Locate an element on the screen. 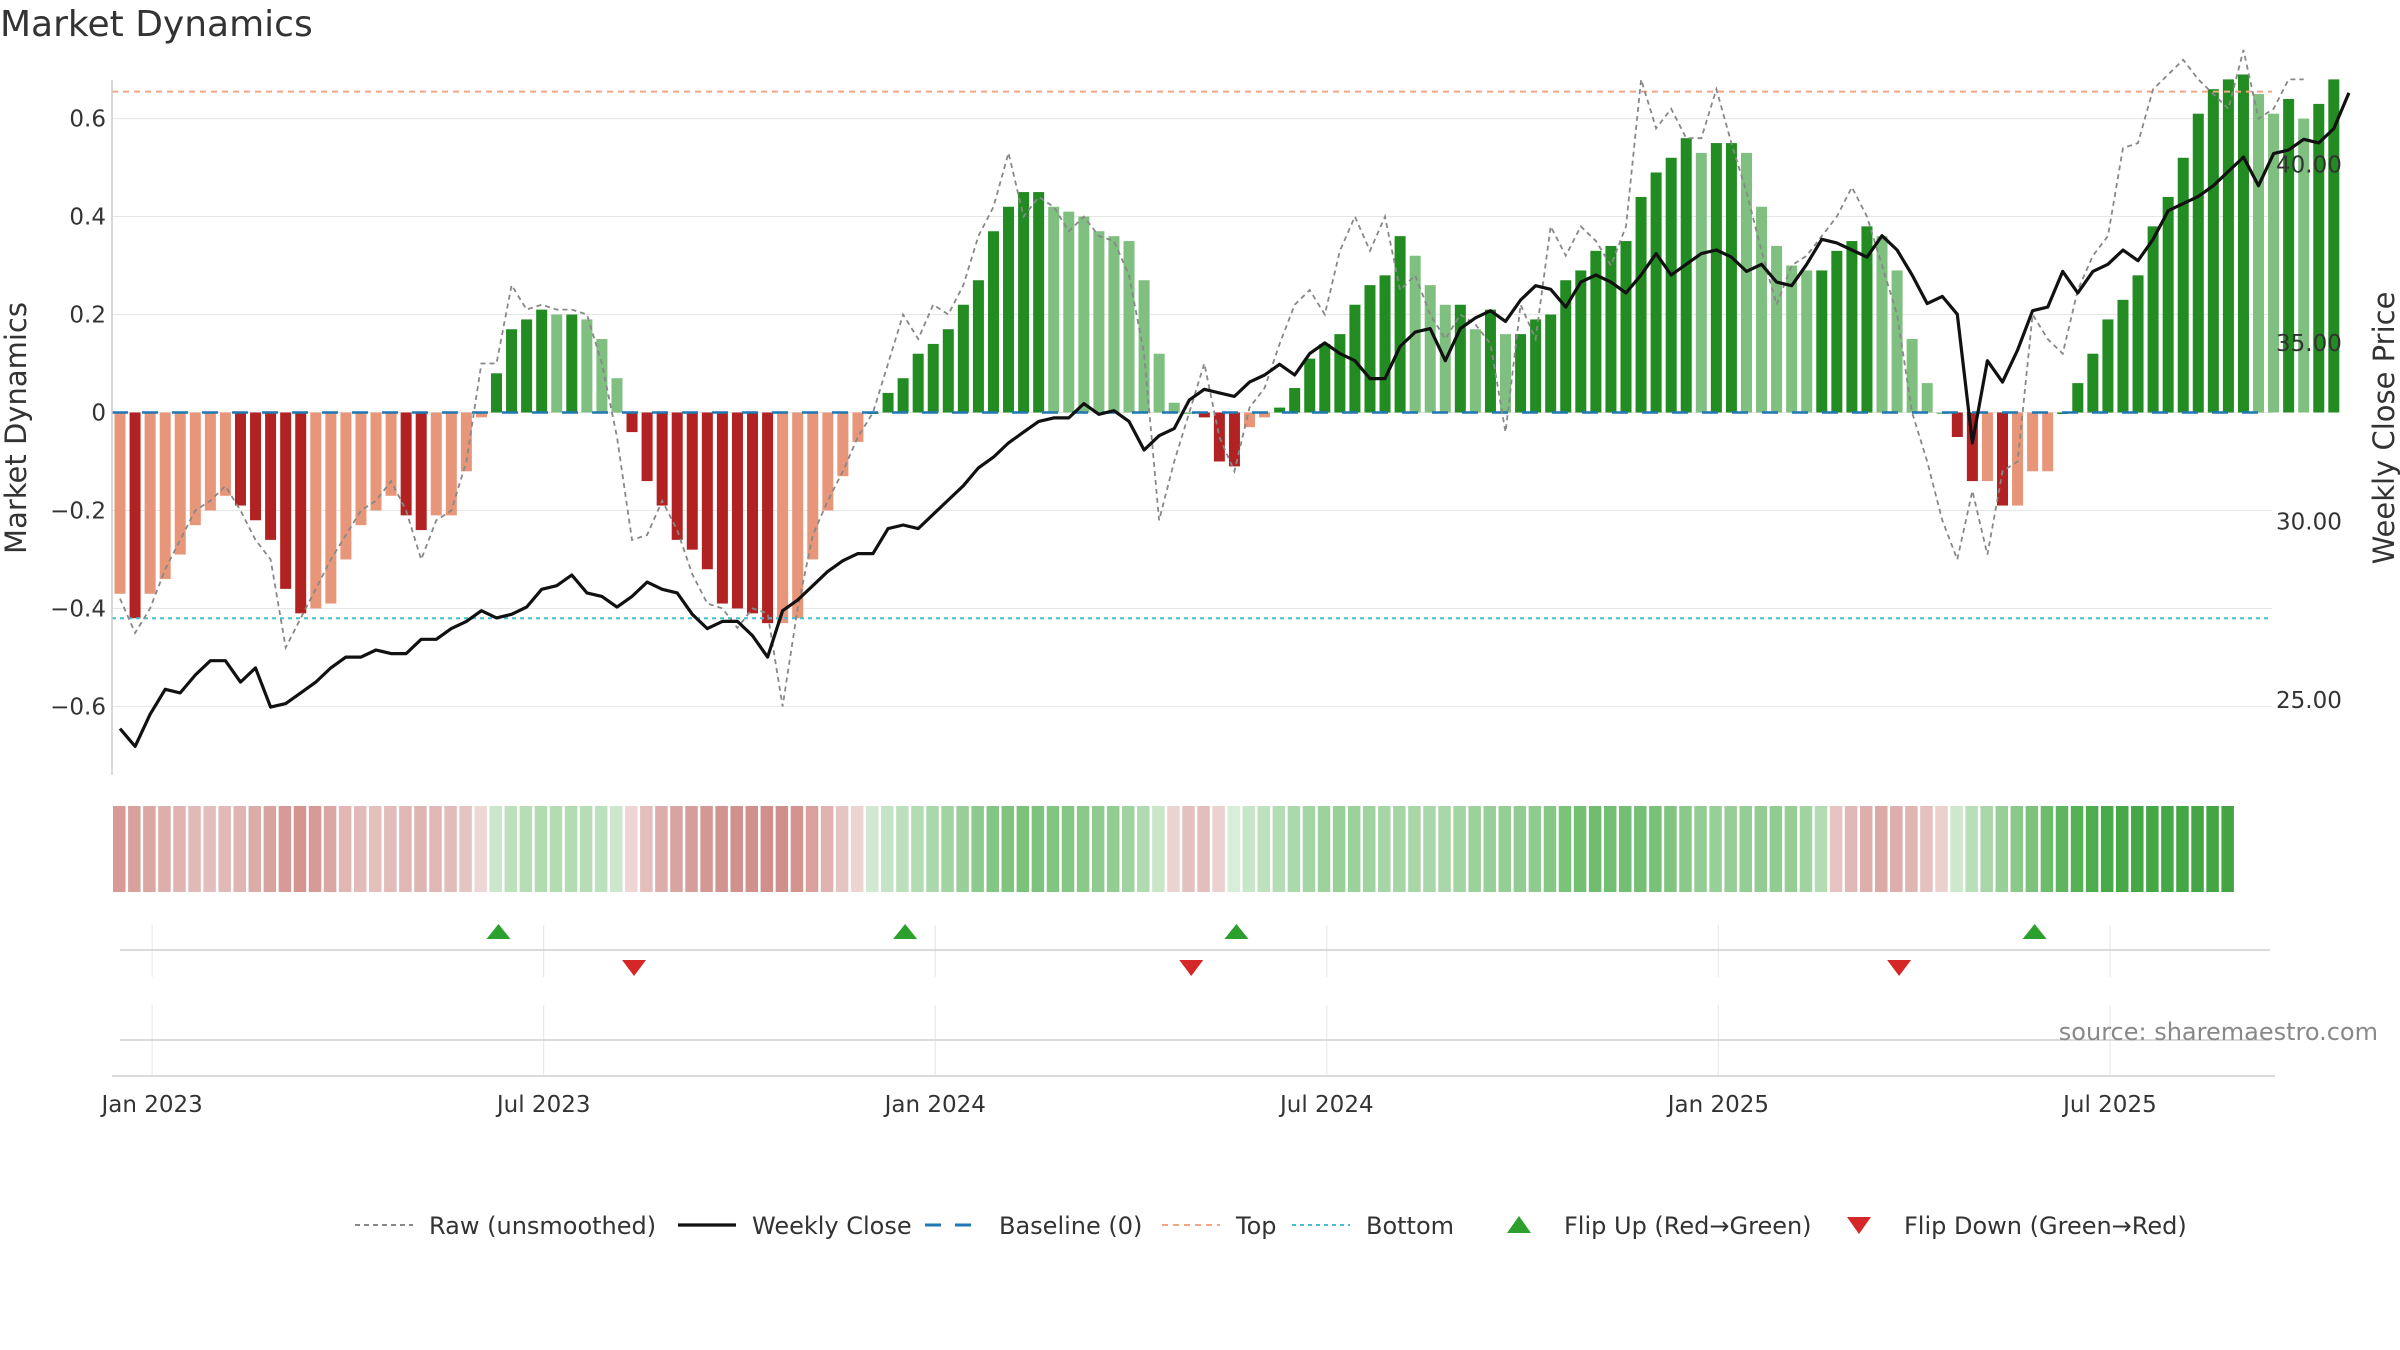 The image size is (2400, 1350). right-tick-label: 40.00 is located at coordinates (2309, 165).